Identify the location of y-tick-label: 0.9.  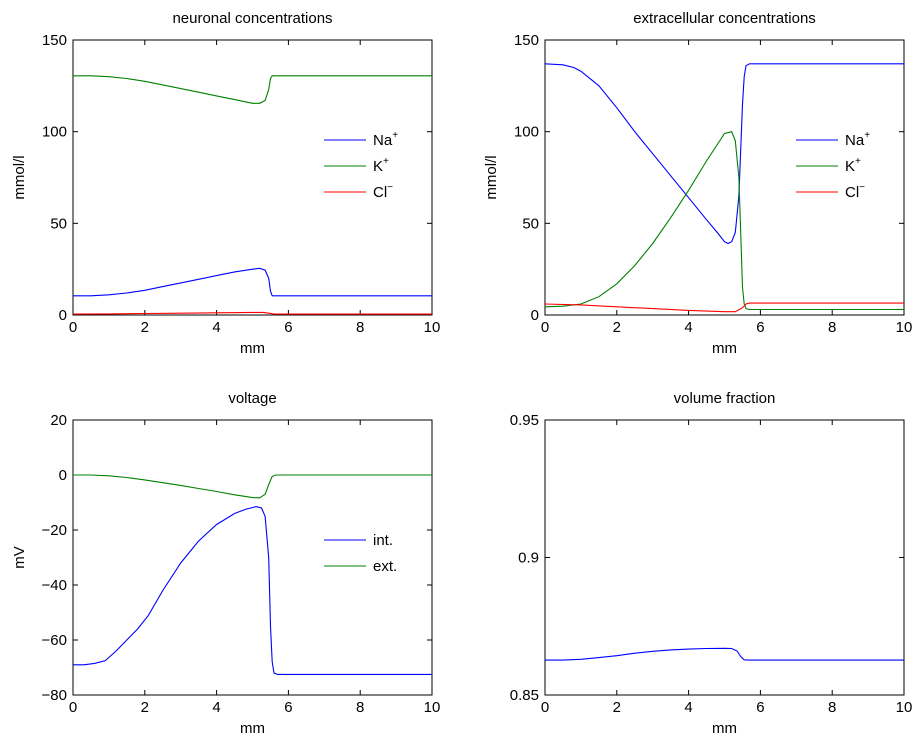
(528, 558).